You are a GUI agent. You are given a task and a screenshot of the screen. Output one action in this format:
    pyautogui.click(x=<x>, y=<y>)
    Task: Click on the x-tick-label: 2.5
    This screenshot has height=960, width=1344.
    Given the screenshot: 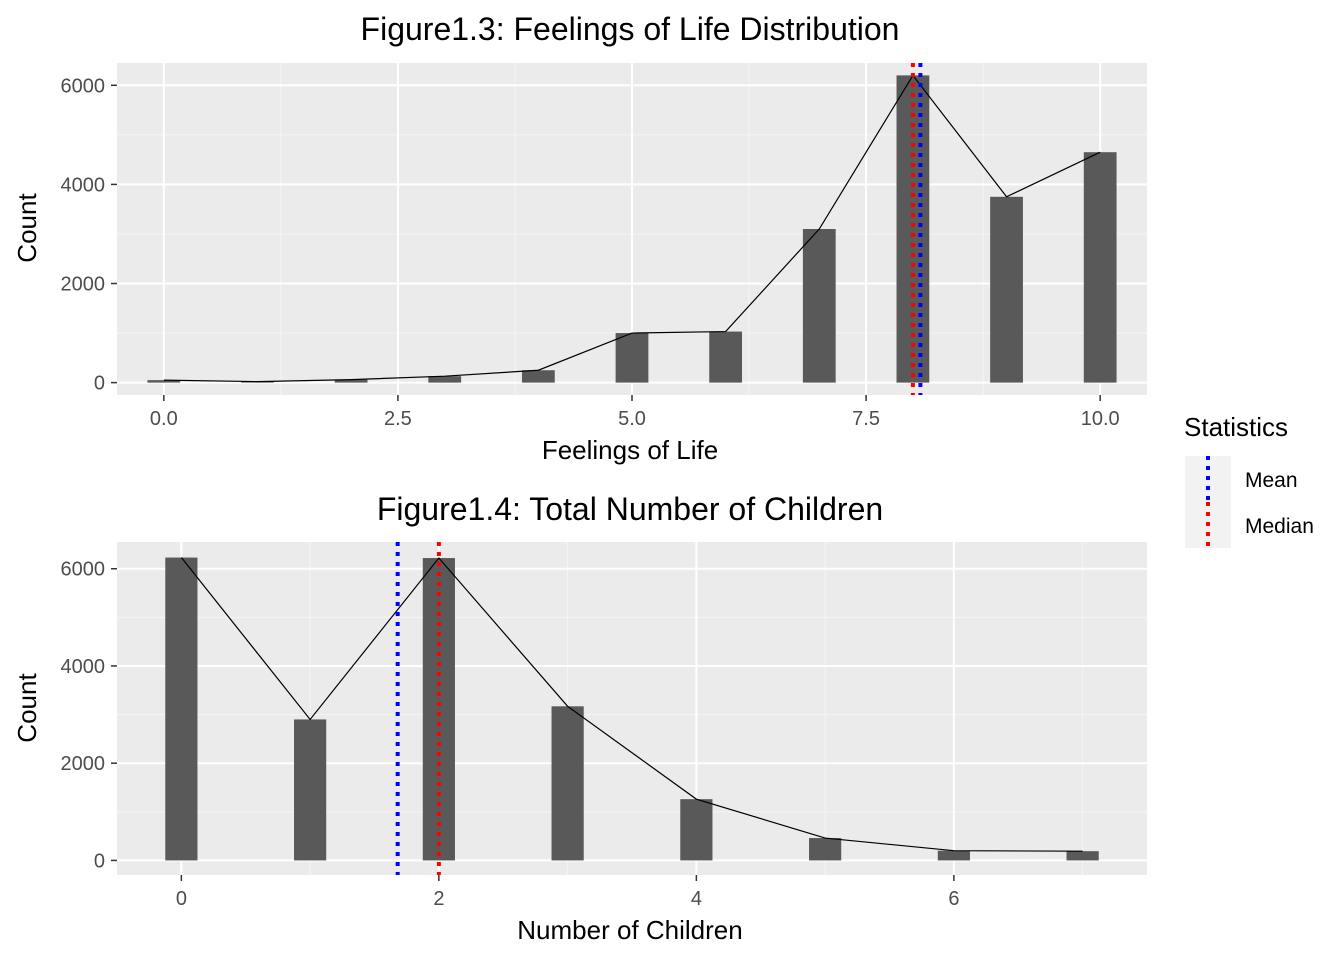 What is the action you would take?
    pyautogui.click(x=398, y=419)
    